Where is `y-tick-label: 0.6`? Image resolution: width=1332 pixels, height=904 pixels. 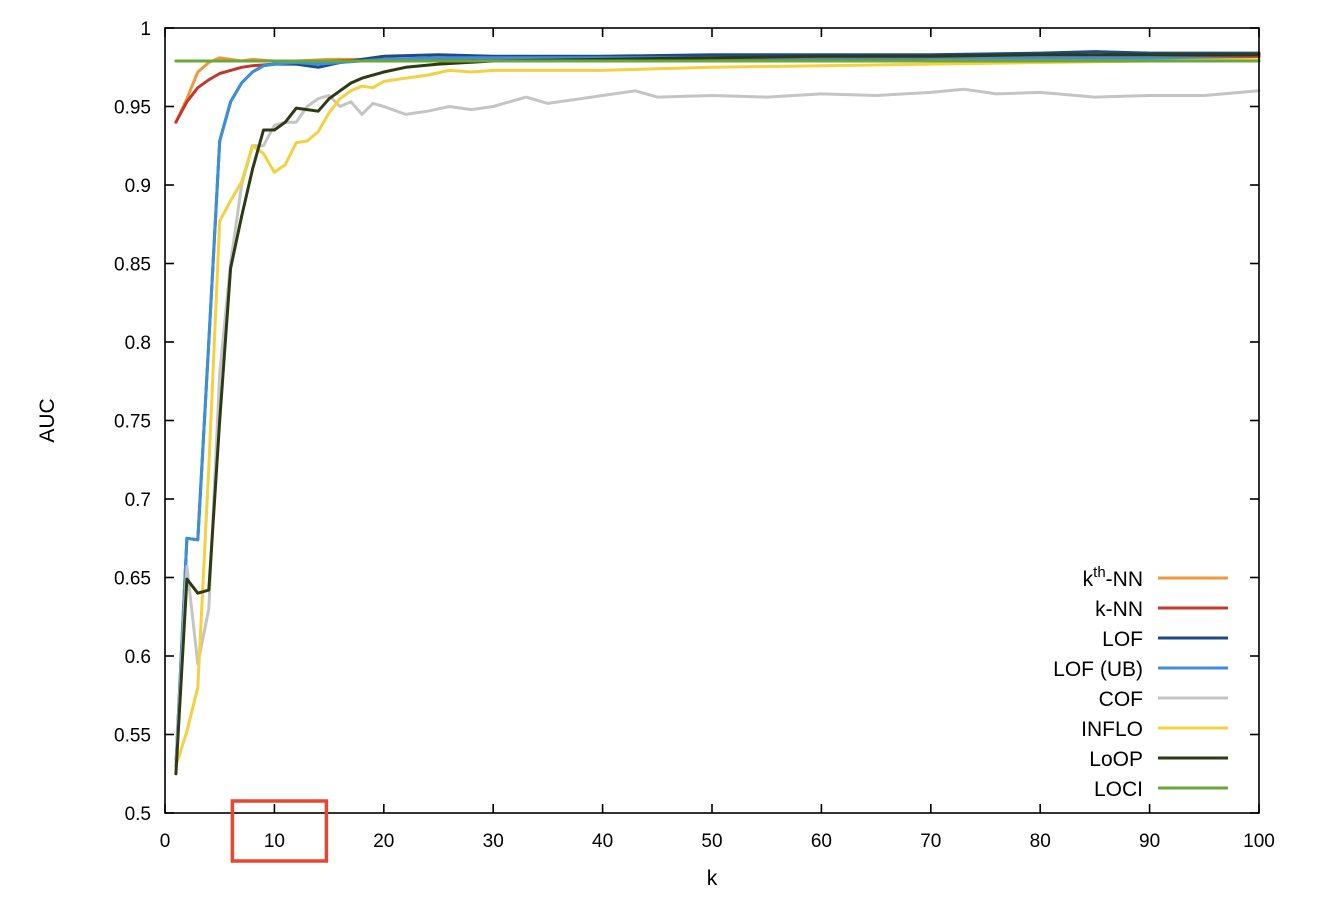
y-tick-label: 0.6 is located at coordinates (138, 657).